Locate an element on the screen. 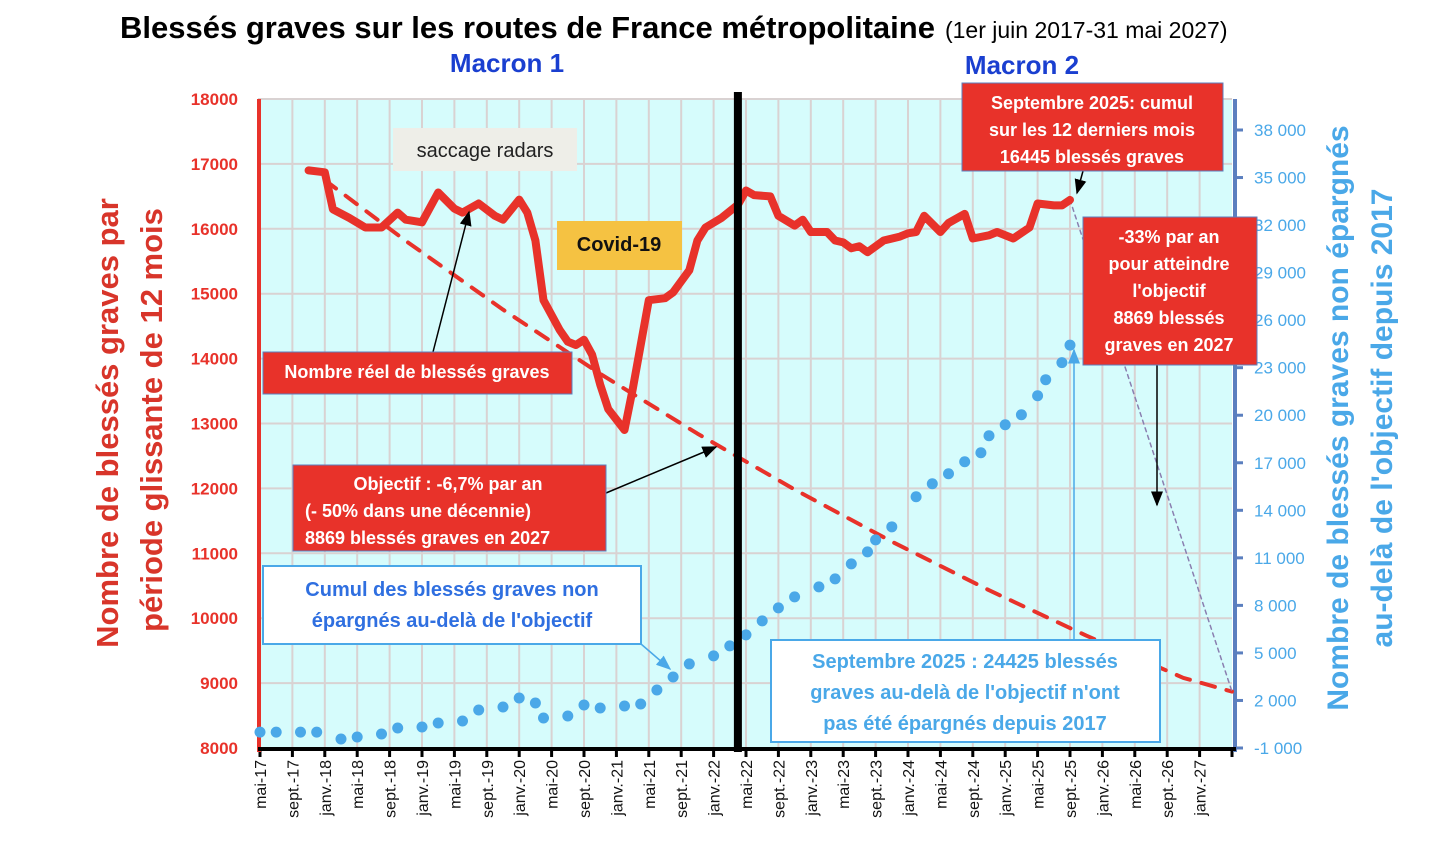 The height and width of the screenshot is (857, 1452). right-axis-title-line2: au-delà de l'objectif depuis 2017 is located at coordinates (1382, 418).